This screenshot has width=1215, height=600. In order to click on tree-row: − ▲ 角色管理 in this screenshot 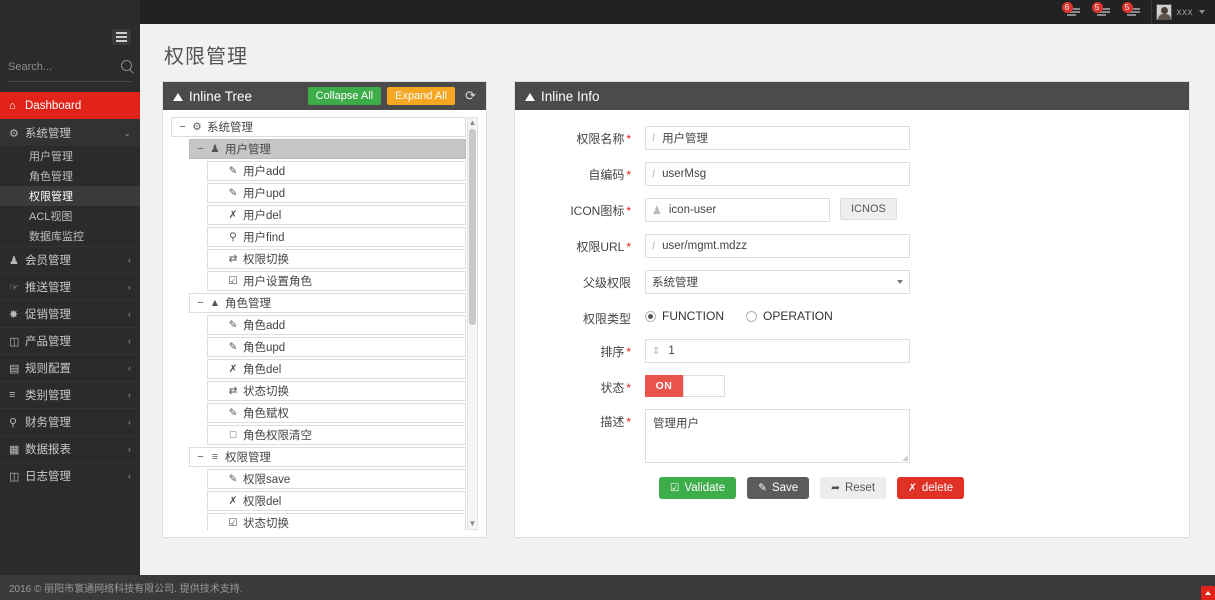, I will do `click(327, 303)`.